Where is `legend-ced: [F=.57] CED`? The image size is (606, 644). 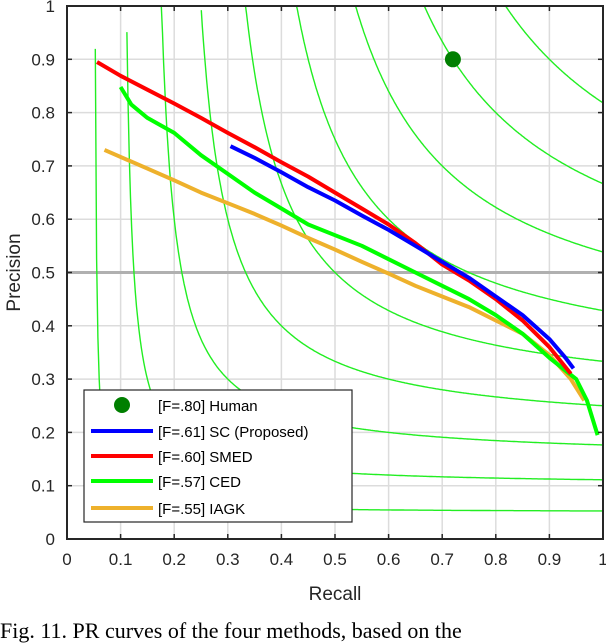 legend-ced: [F=.57] CED is located at coordinates (199, 482).